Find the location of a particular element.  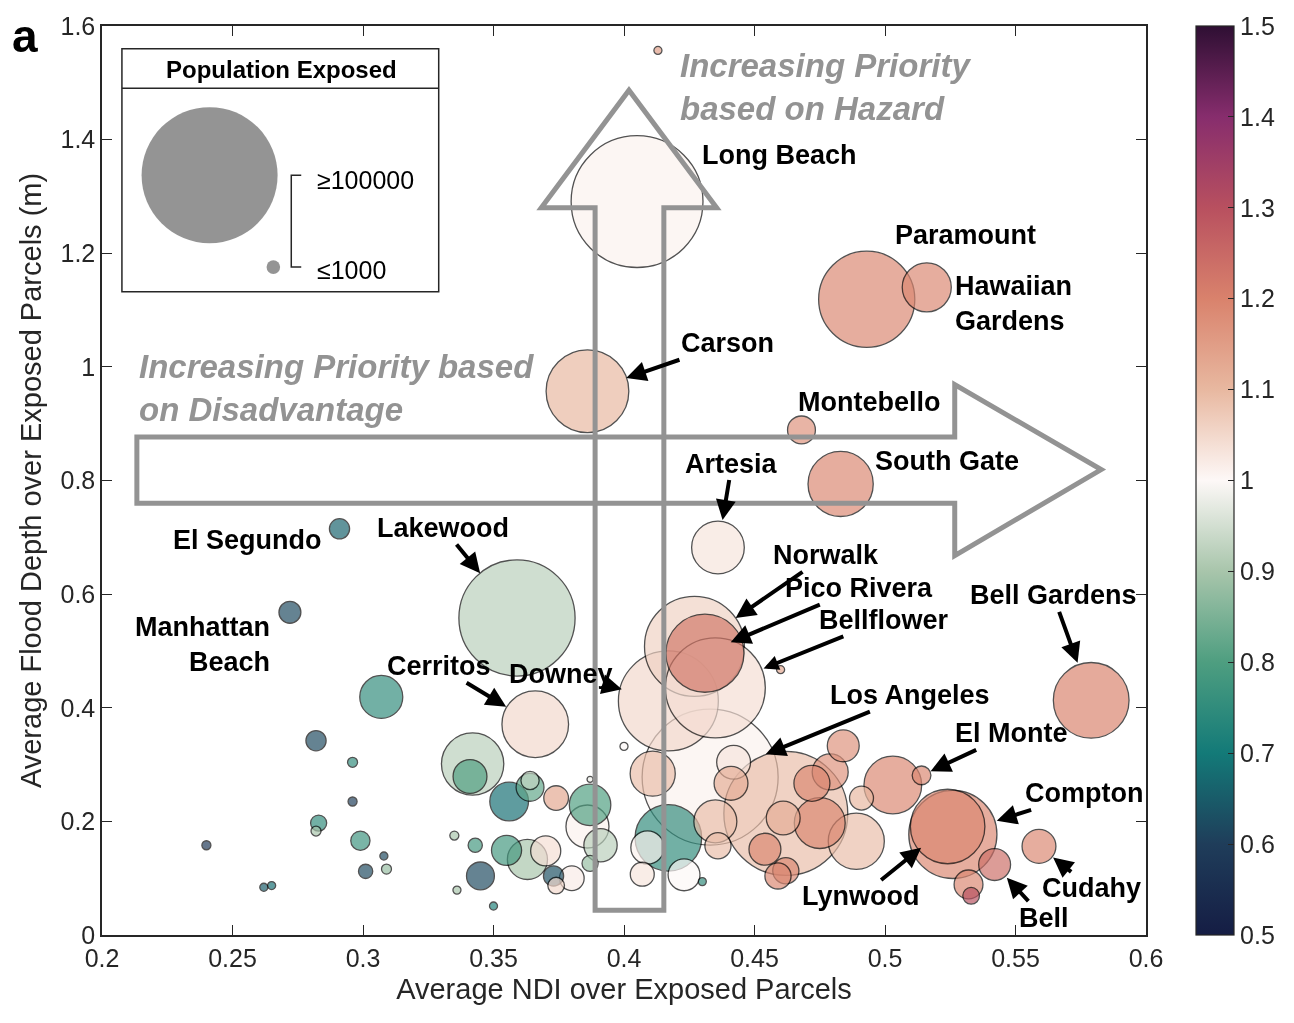

x-tick-label: 0.25 is located at coordinates (232, 957).